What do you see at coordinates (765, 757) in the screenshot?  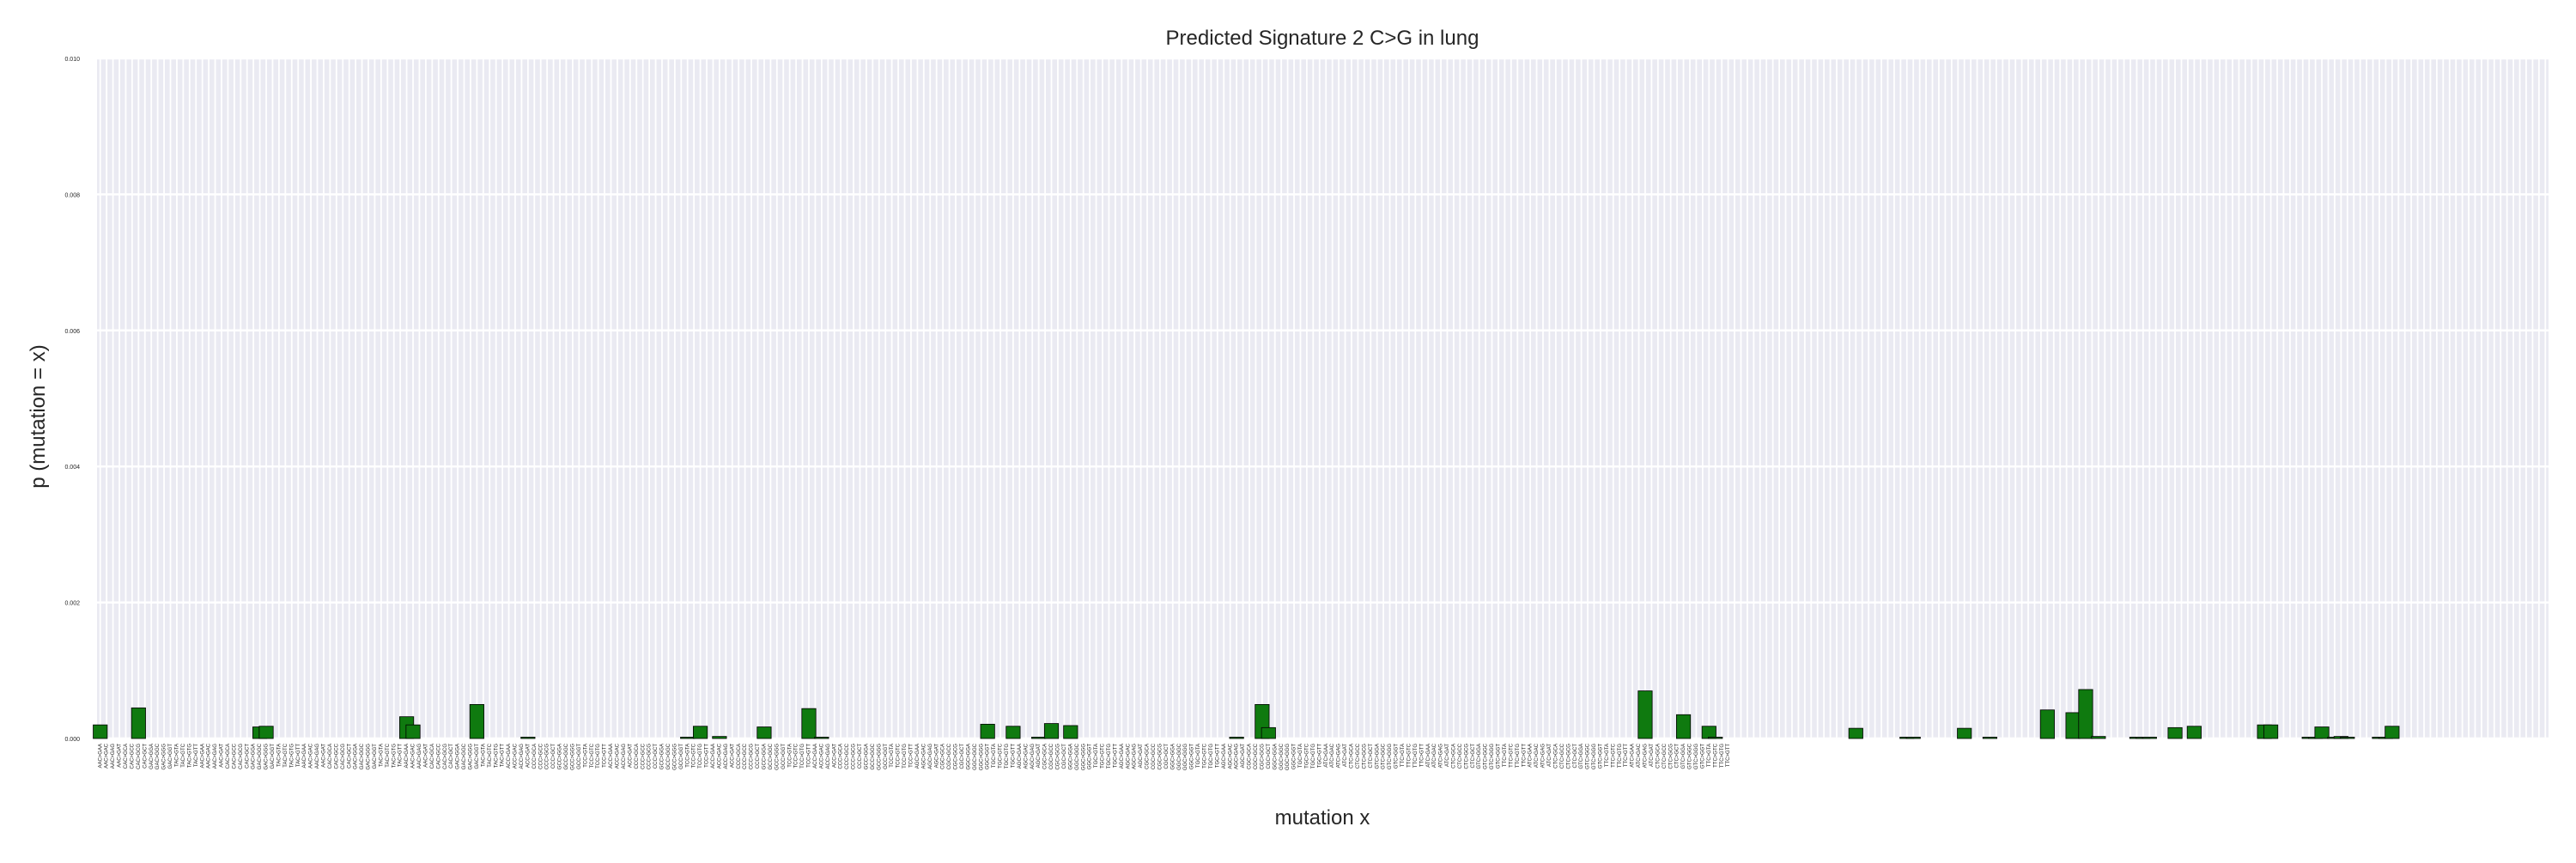 I see `x-tick-label: GCC>GGA` at bounding box center [765, 757].